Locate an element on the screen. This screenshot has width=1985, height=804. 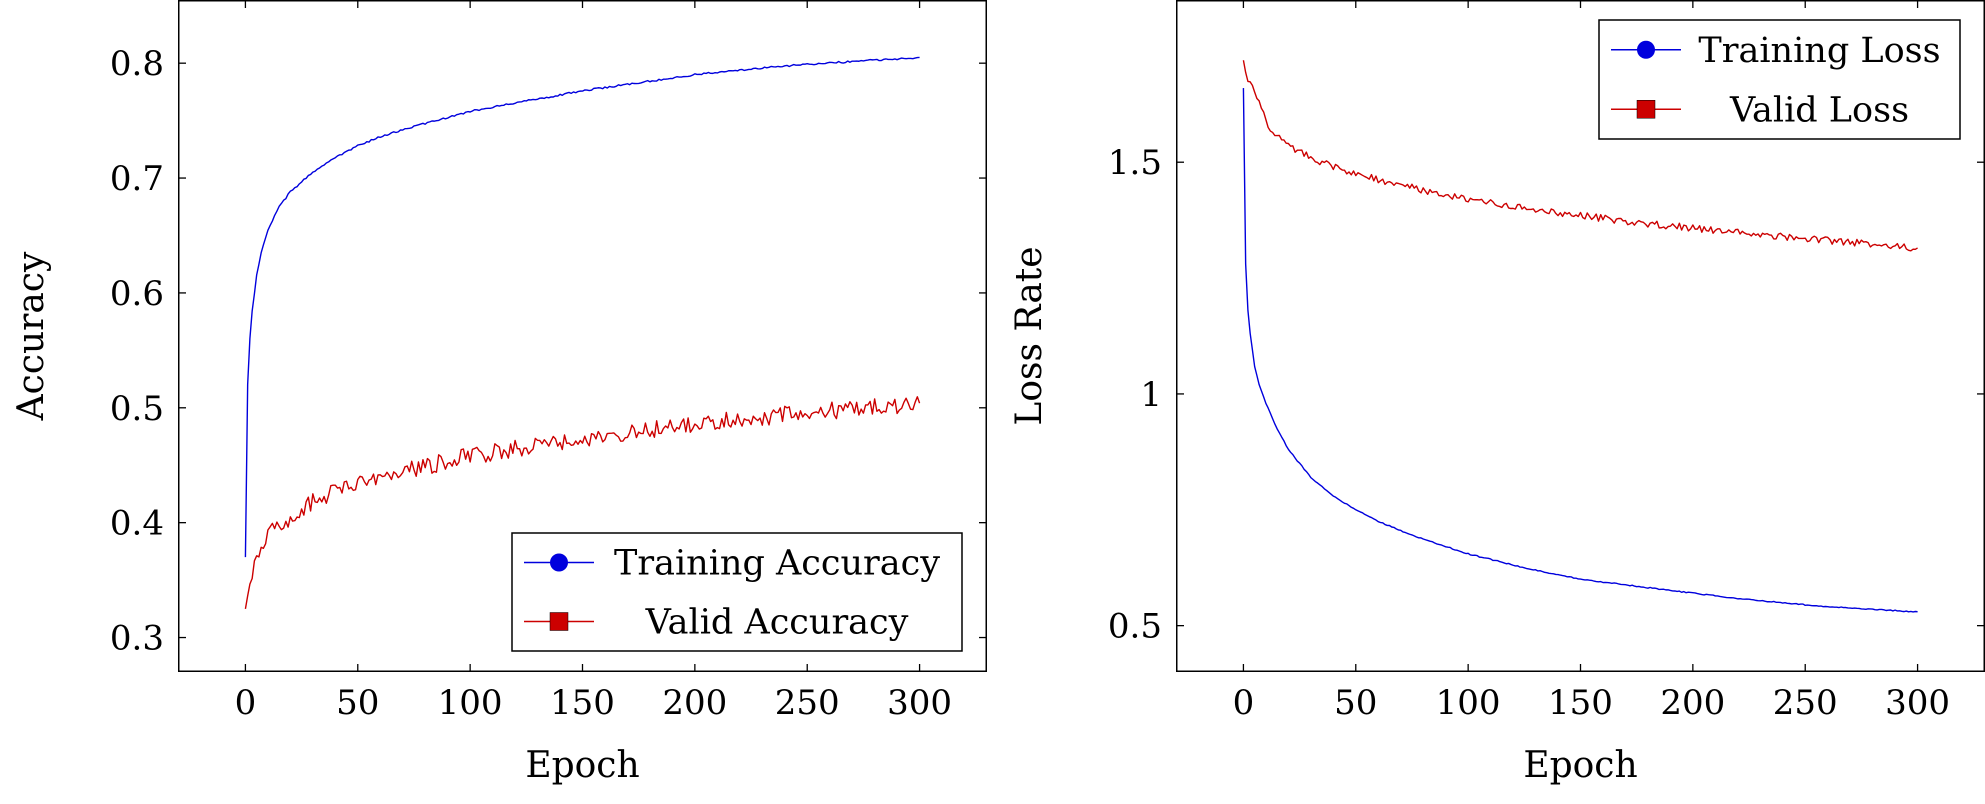
legend-label: Valid Accuracy is located at coordinates (777, 623).